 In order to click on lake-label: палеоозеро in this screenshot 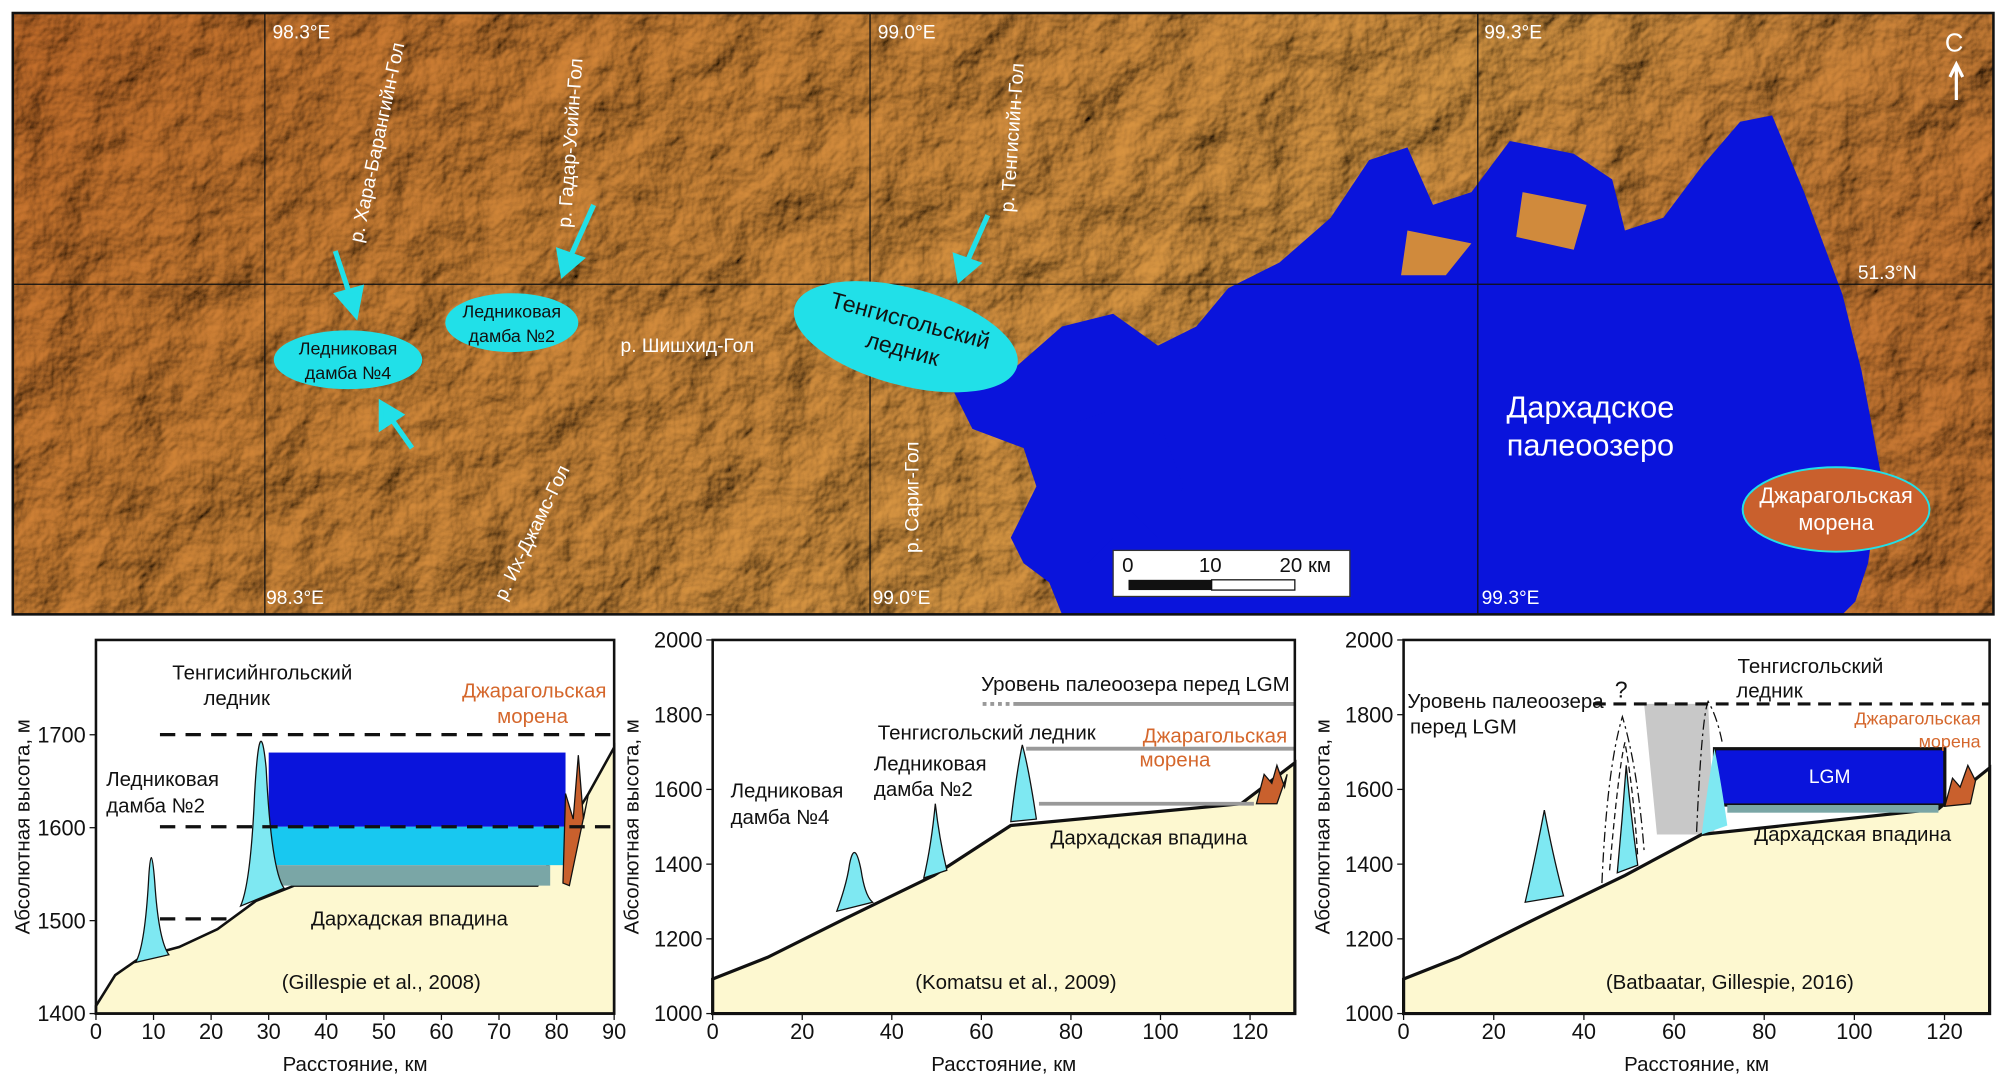, I will do `click(1590, 445)`.